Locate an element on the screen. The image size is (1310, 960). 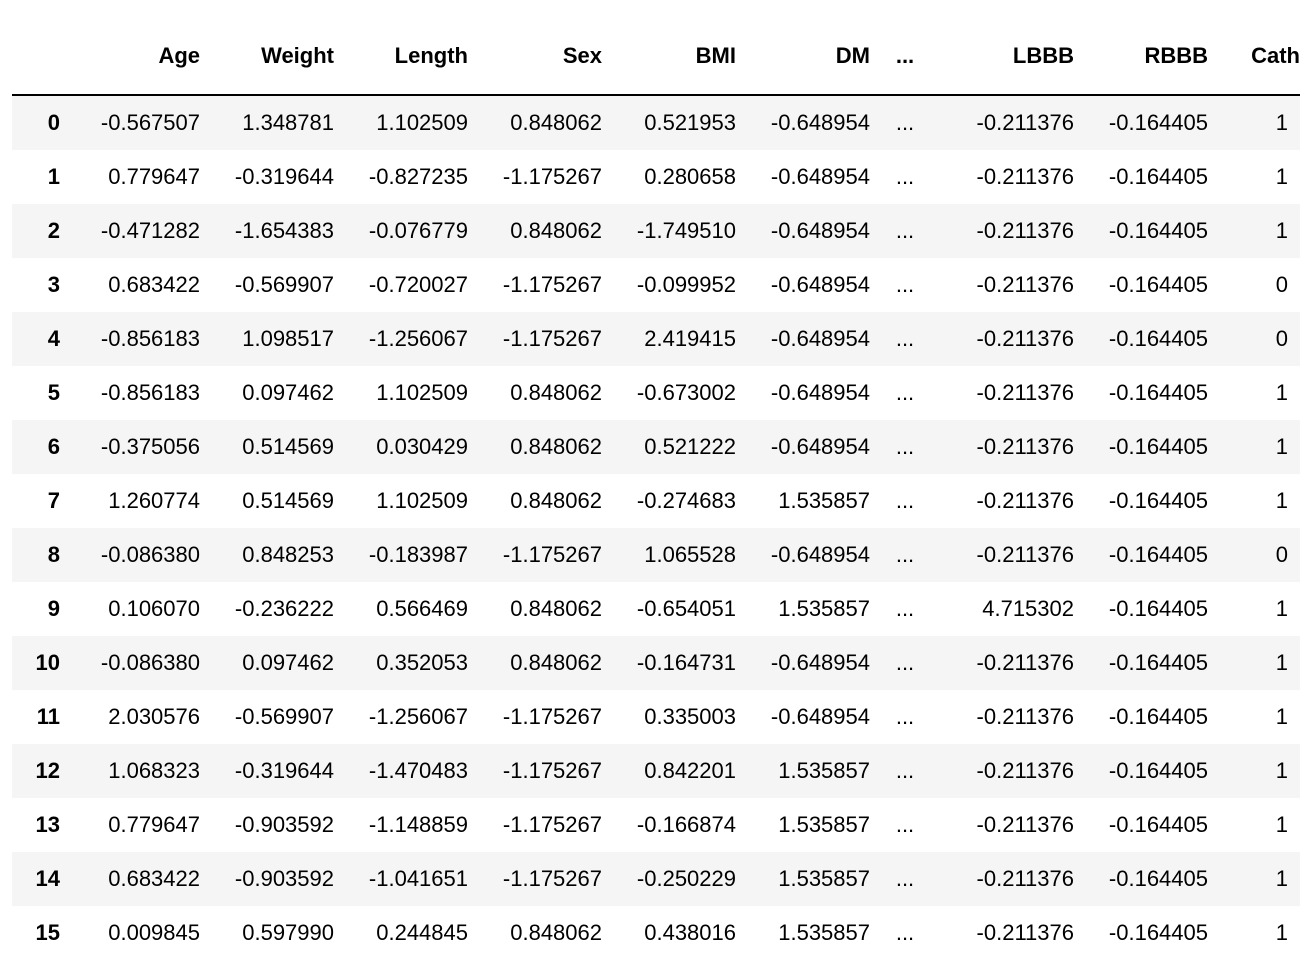
row-index: 11 is located at coordinates (48, 716).